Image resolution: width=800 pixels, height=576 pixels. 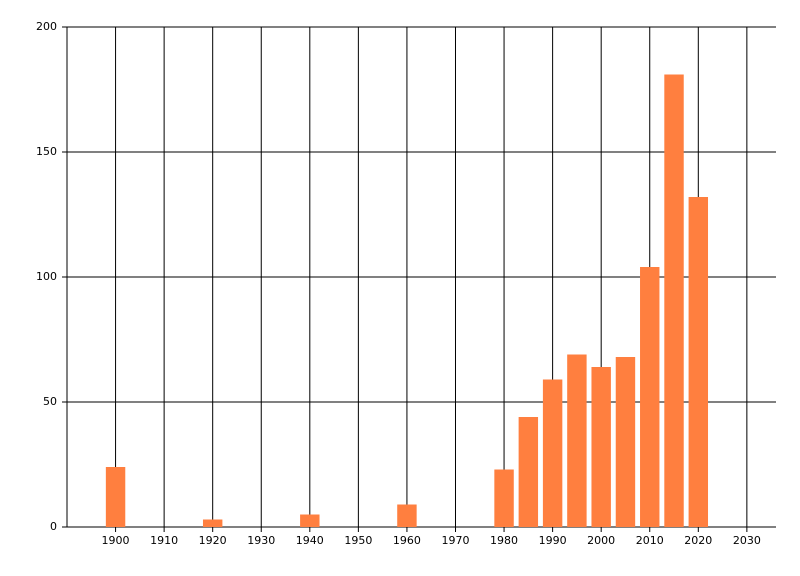 What do you see at coordinates (747, 540) in the screenshot?
I see `x-tick-label: 2030` at bounding box center [747, 540].